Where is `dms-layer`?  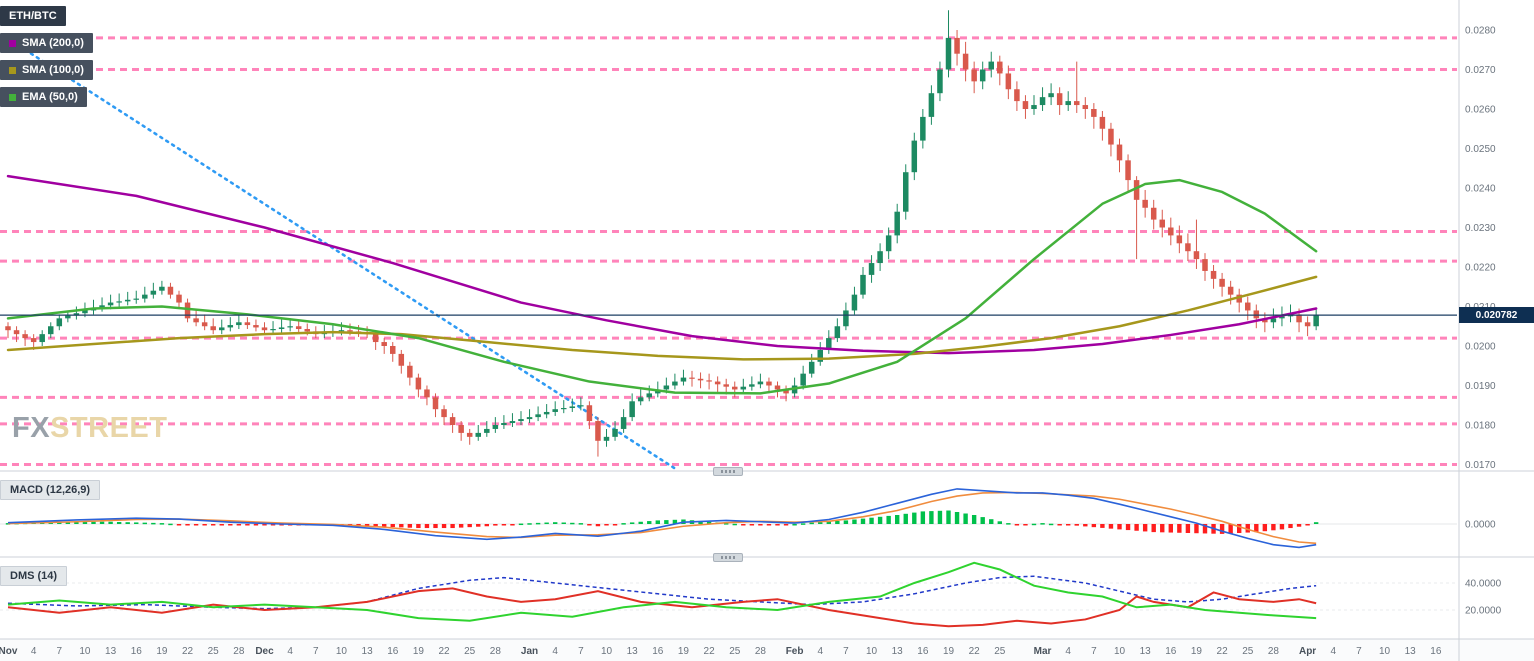 dms-layer is located at coordinates (728, 594).